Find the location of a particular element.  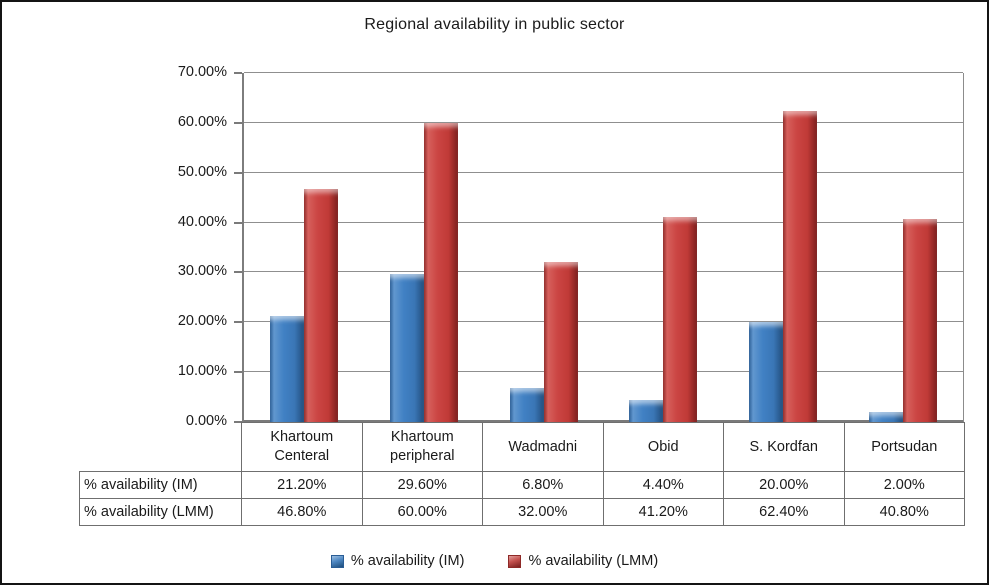

legend-label: % availability (IM) is located at coordinates (407, 561).